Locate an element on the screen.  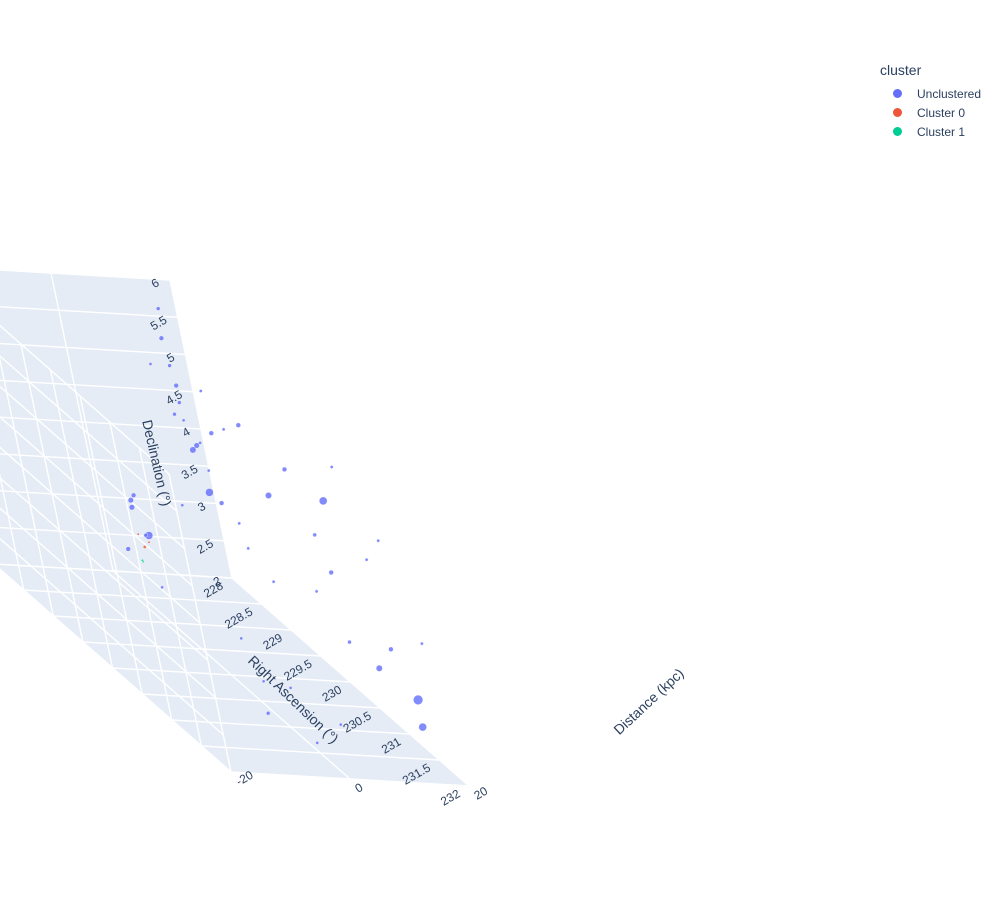
legend-item-cluster-0: Cluster 0 is located at coordinates (925, 112).